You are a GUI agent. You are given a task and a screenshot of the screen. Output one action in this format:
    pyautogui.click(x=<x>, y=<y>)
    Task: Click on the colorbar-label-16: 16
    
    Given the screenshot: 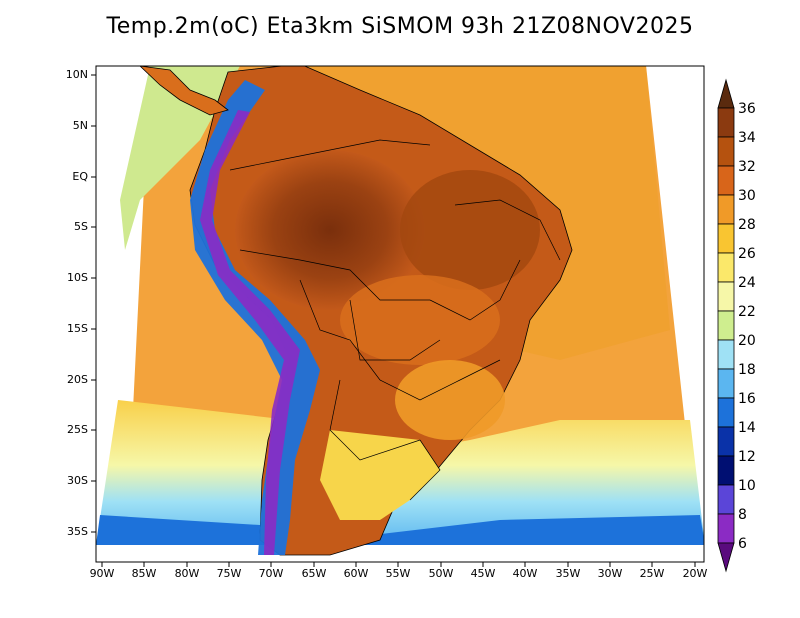 What is the action you would take?
    pyautogui.click(x=747, y=399)
    